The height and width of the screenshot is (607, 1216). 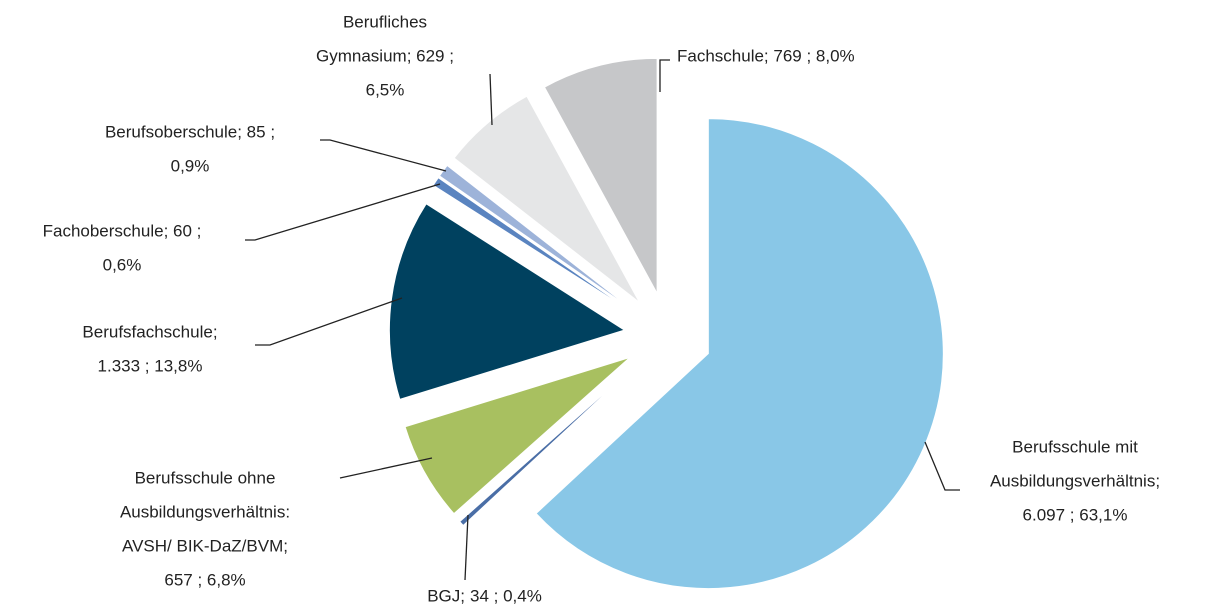 I want to click on data-label: Ausbildungsverhältnis;, so click(x=1075, y=480).